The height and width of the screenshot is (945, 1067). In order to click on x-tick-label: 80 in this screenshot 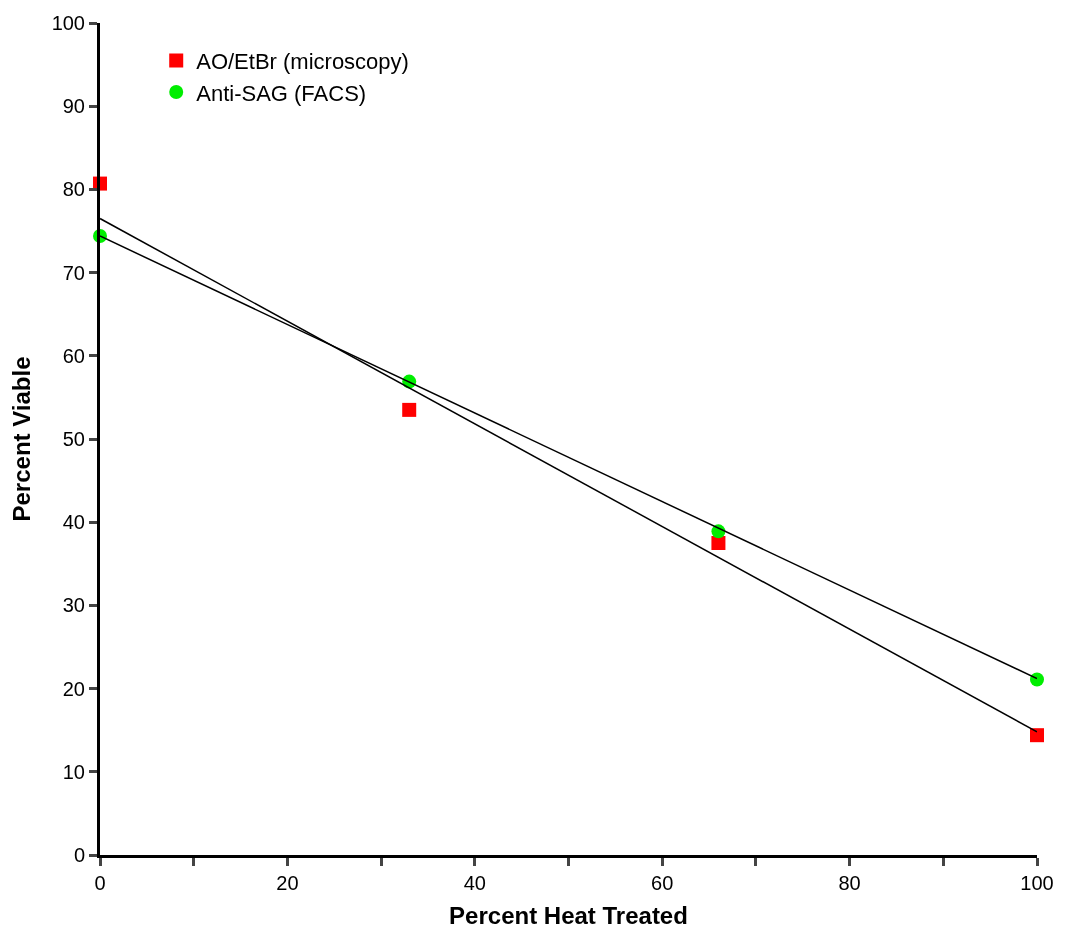, I will do `click(849, 883)`.